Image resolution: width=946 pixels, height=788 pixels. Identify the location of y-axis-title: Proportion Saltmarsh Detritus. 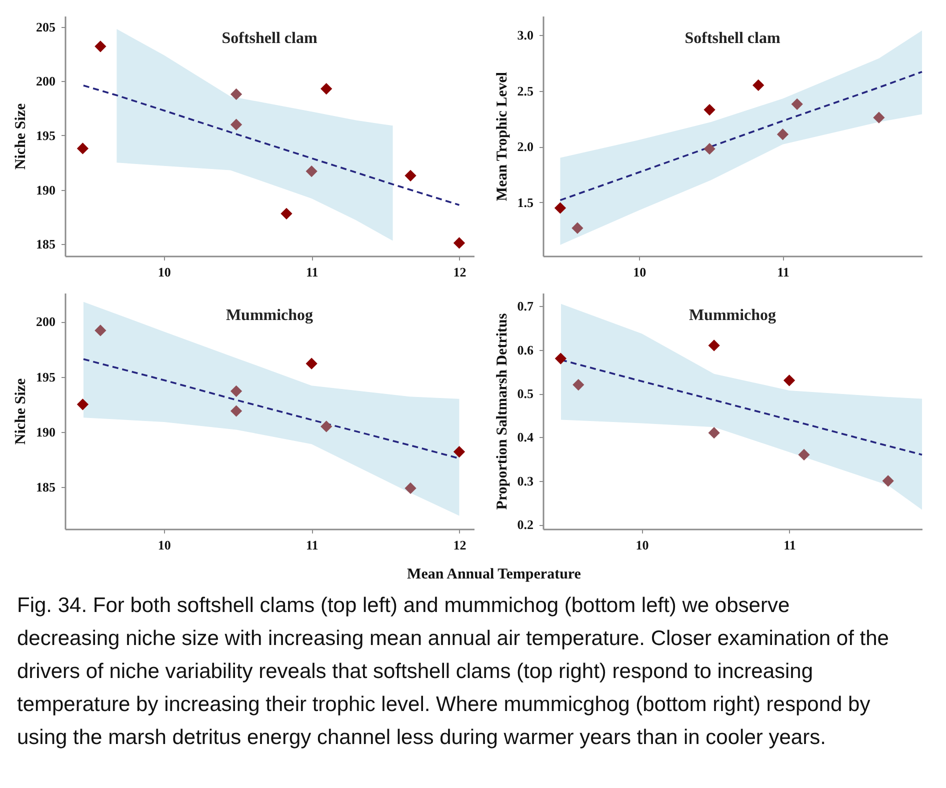
(502, 411).